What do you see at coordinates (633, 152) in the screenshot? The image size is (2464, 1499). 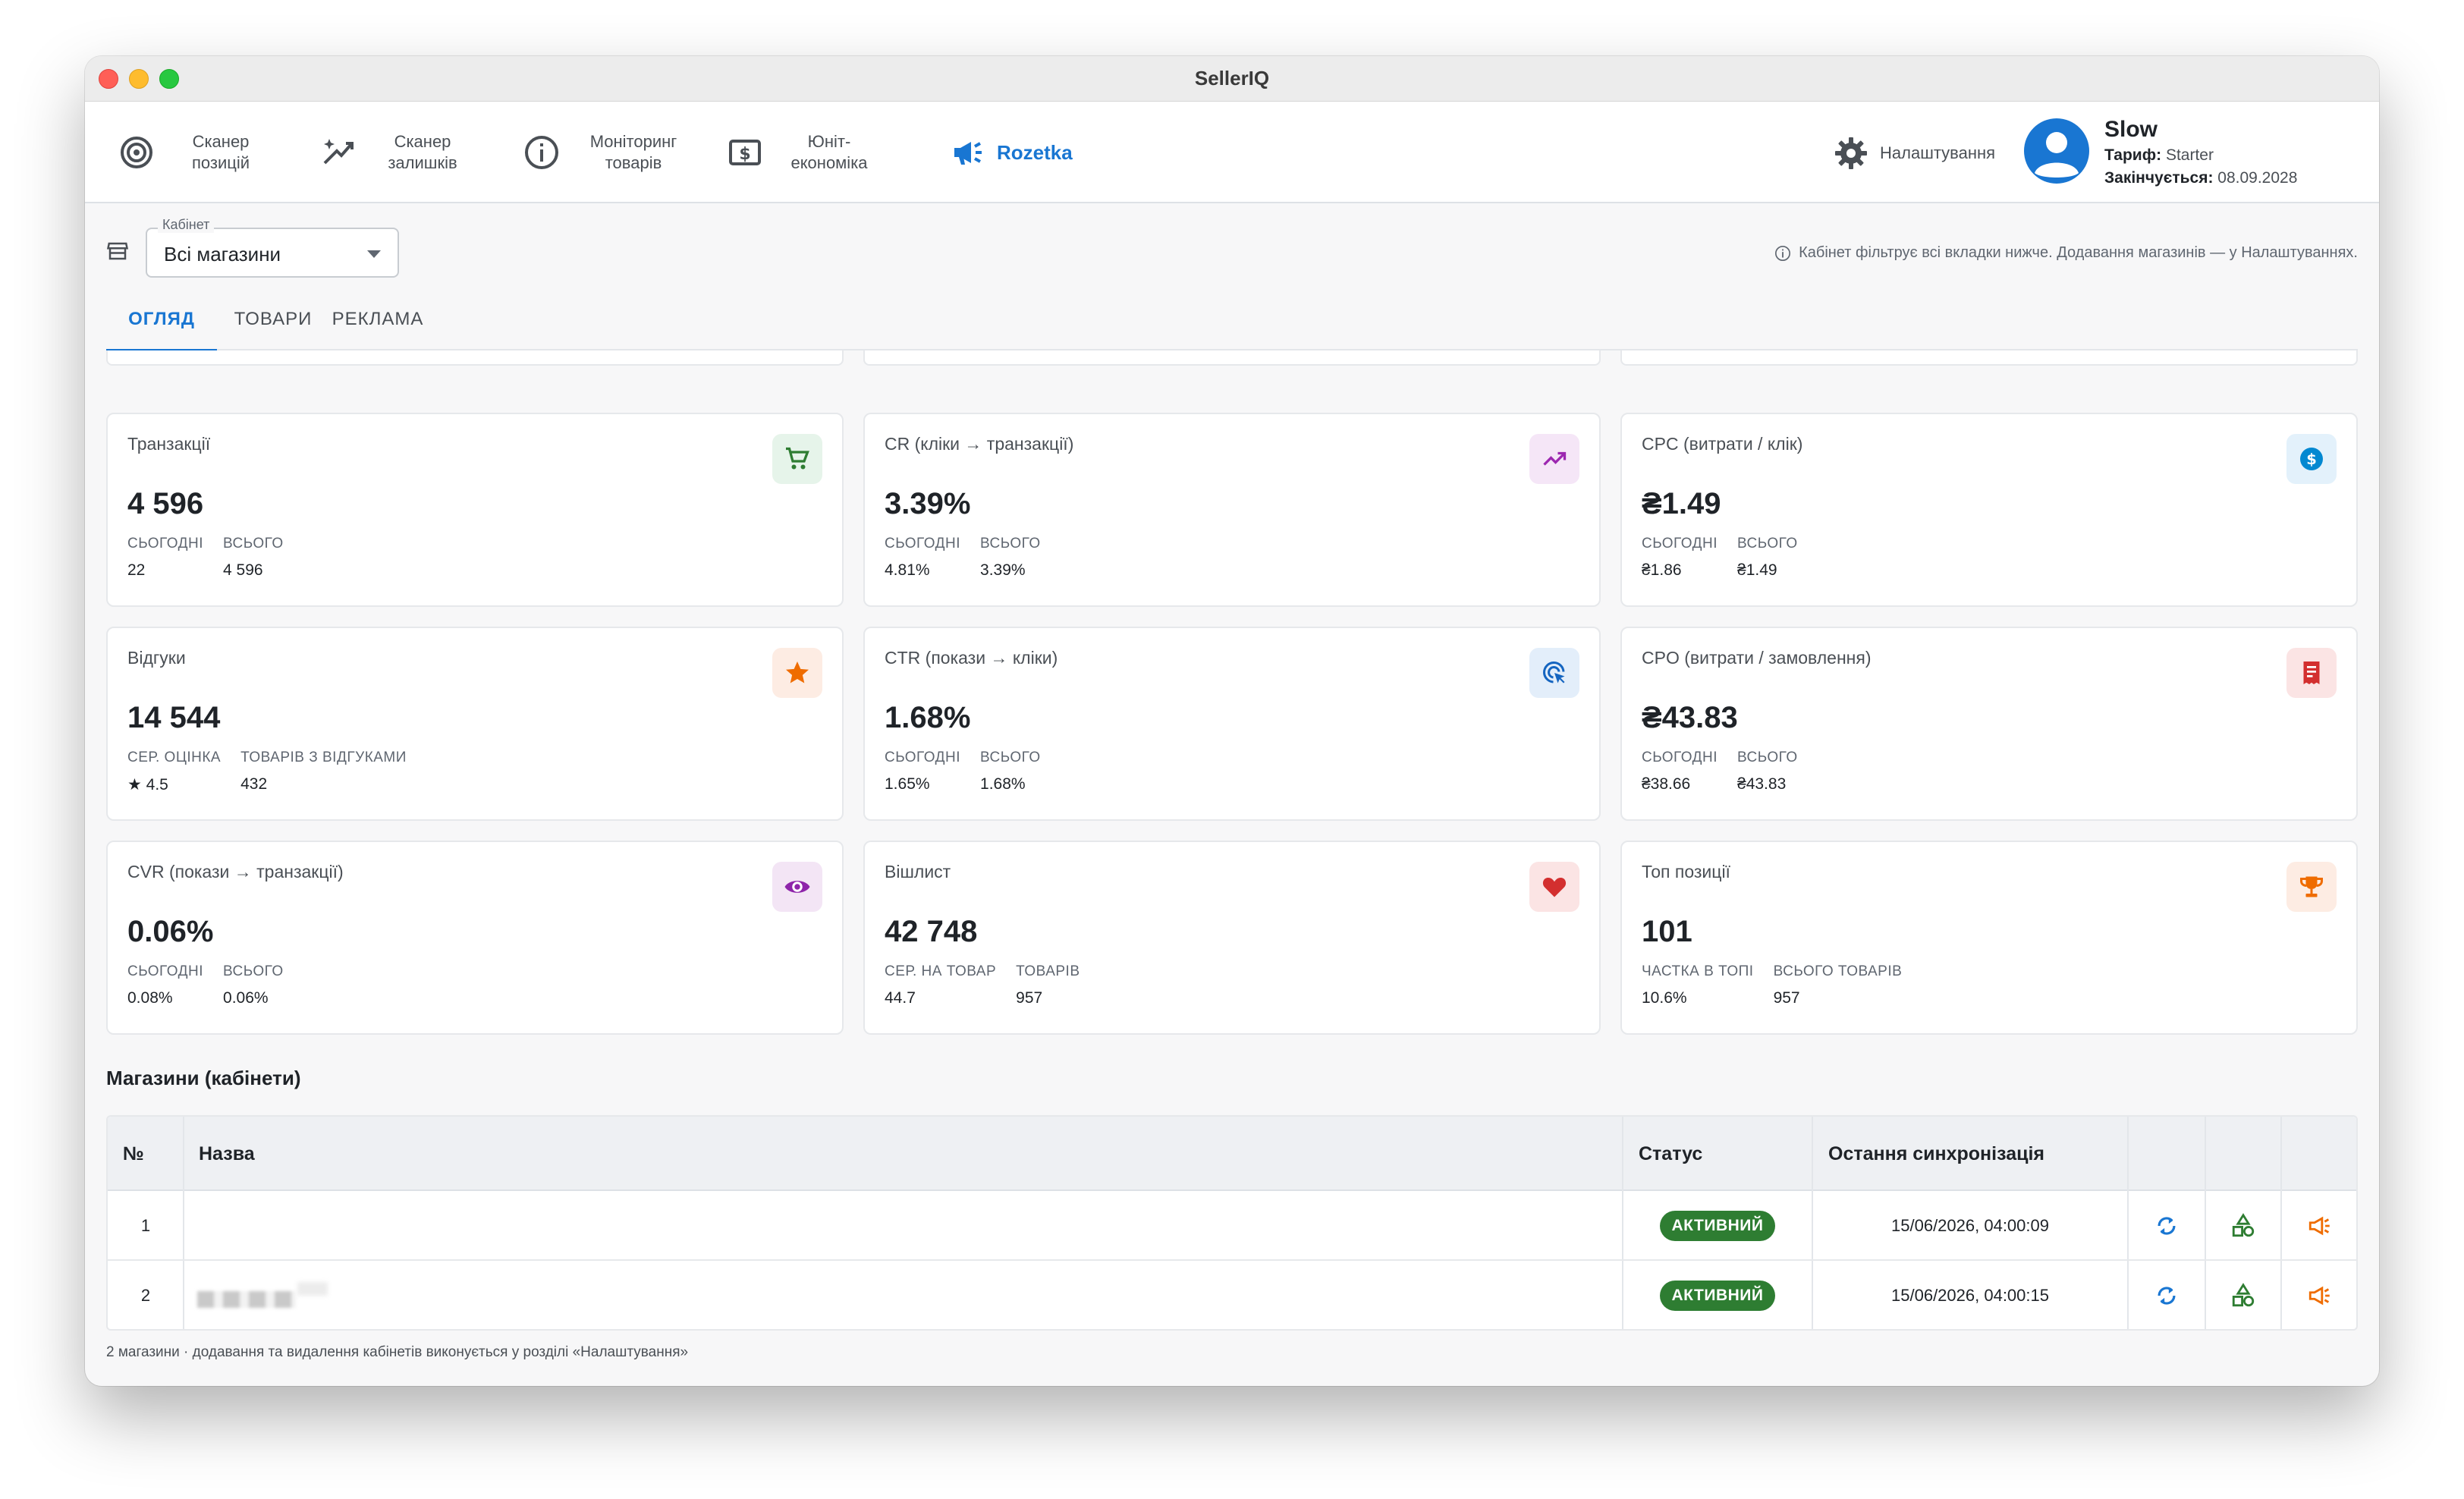 I see `nav-label: Моніторинг товарів` at bounding box center [633, 152].